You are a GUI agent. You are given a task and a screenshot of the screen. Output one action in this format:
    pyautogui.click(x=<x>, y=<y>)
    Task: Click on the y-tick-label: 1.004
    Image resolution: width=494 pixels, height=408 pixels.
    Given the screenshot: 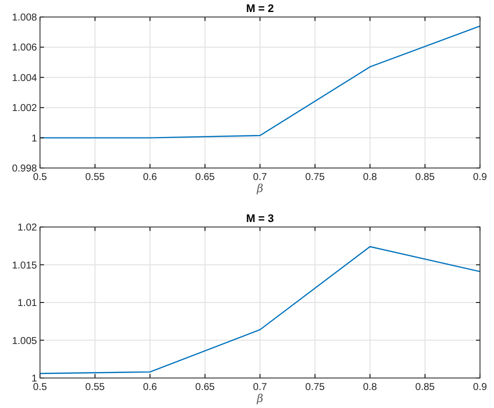 What is the action you would take?
    pyautogui.click(x=25, y=78)
    